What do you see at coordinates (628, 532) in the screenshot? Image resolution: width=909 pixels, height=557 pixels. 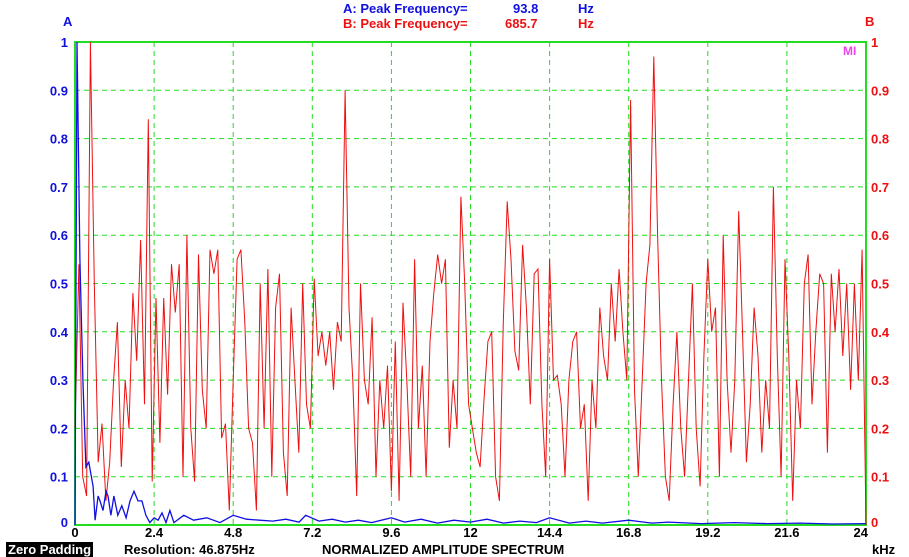 I see `x-tick-label: 16.8` at bounding box center [628, 532].